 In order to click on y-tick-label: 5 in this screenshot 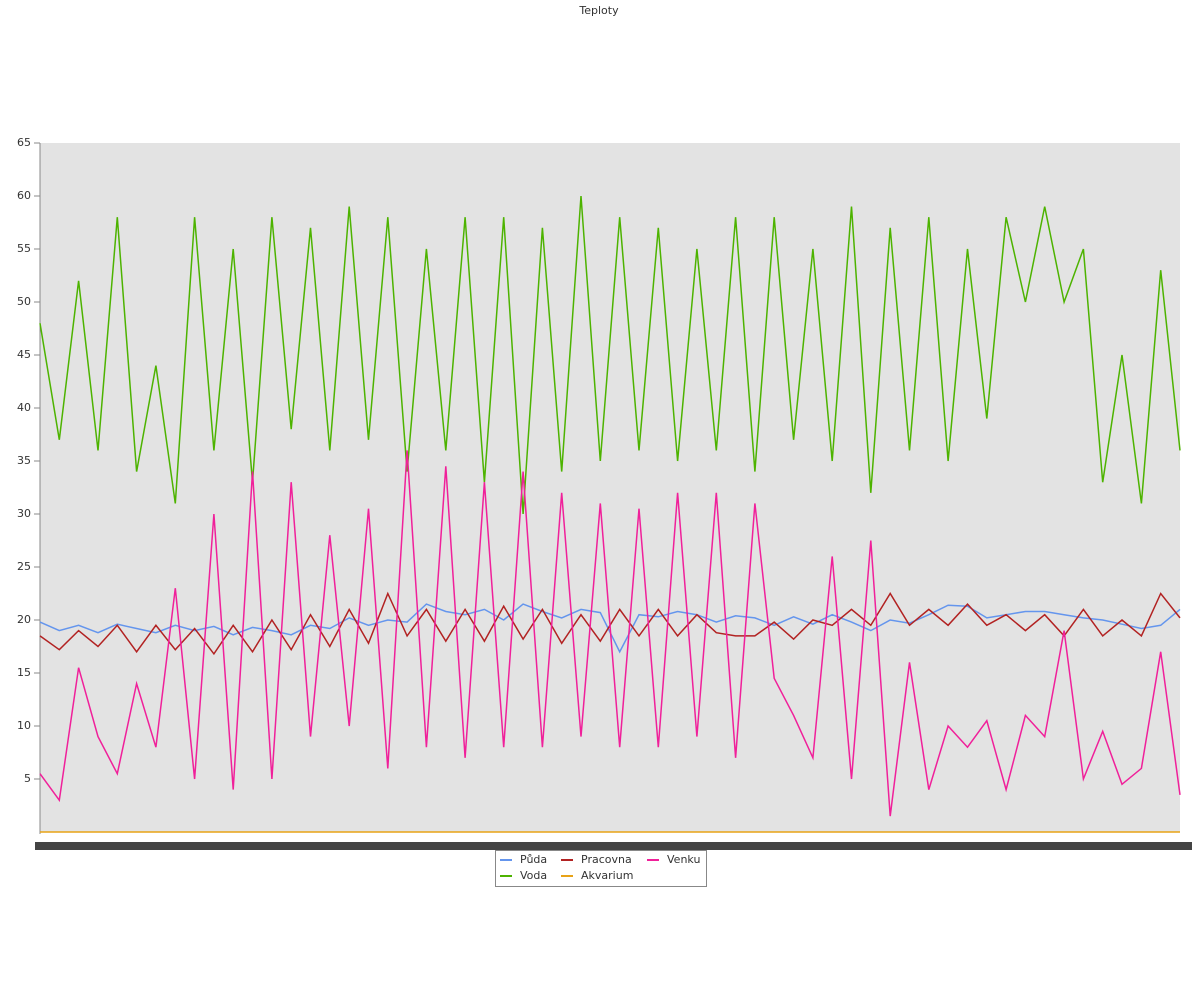, I will do `click(27, 778)`.